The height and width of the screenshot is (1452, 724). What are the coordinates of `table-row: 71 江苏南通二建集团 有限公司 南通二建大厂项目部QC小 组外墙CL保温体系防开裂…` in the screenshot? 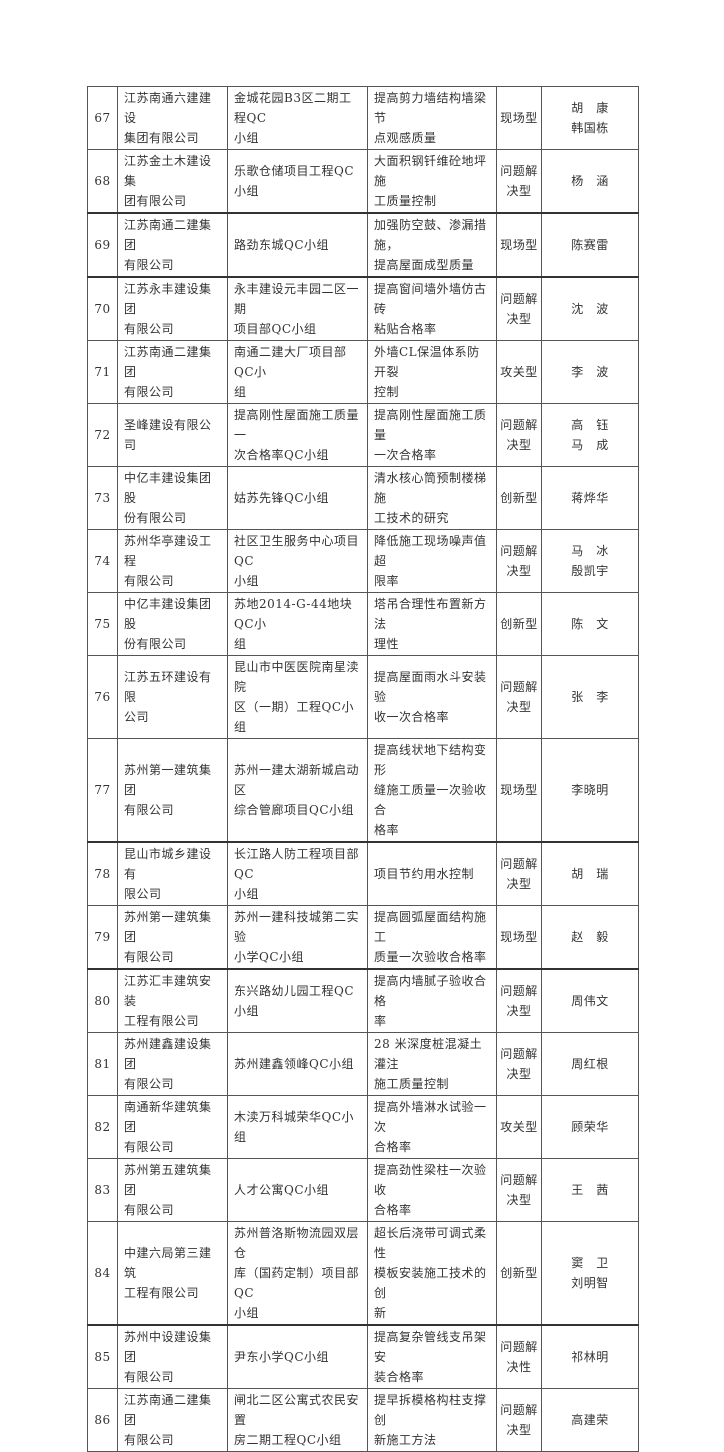 It's located at (363, 372).